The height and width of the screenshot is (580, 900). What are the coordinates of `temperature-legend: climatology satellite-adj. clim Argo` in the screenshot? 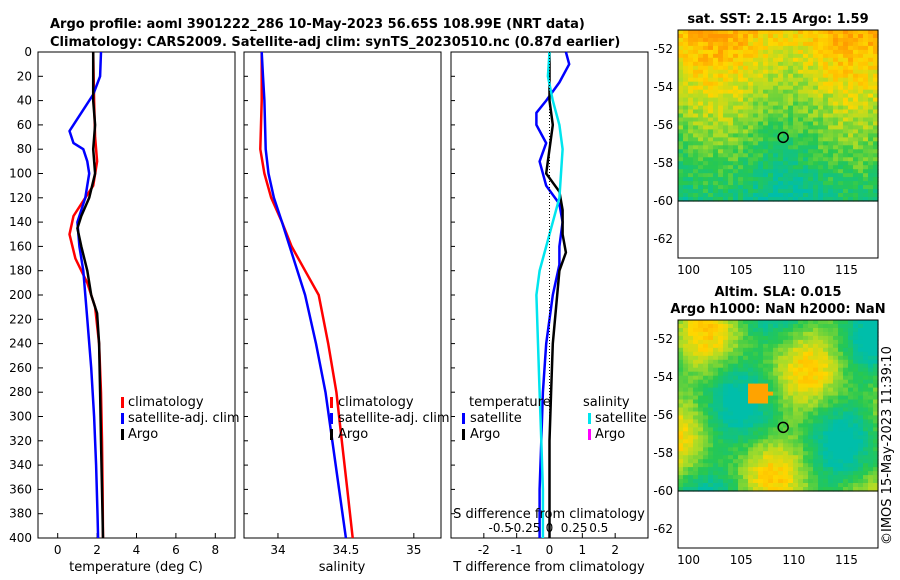 It's located at (180, 418).